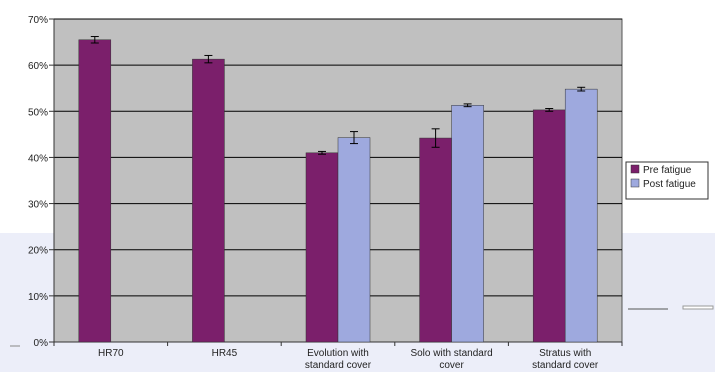 This screenshot has height=372, width=715. Describe the element at coordinates (41, 343) in the screenshot. I see `y-tick-label: 0%` at that location.